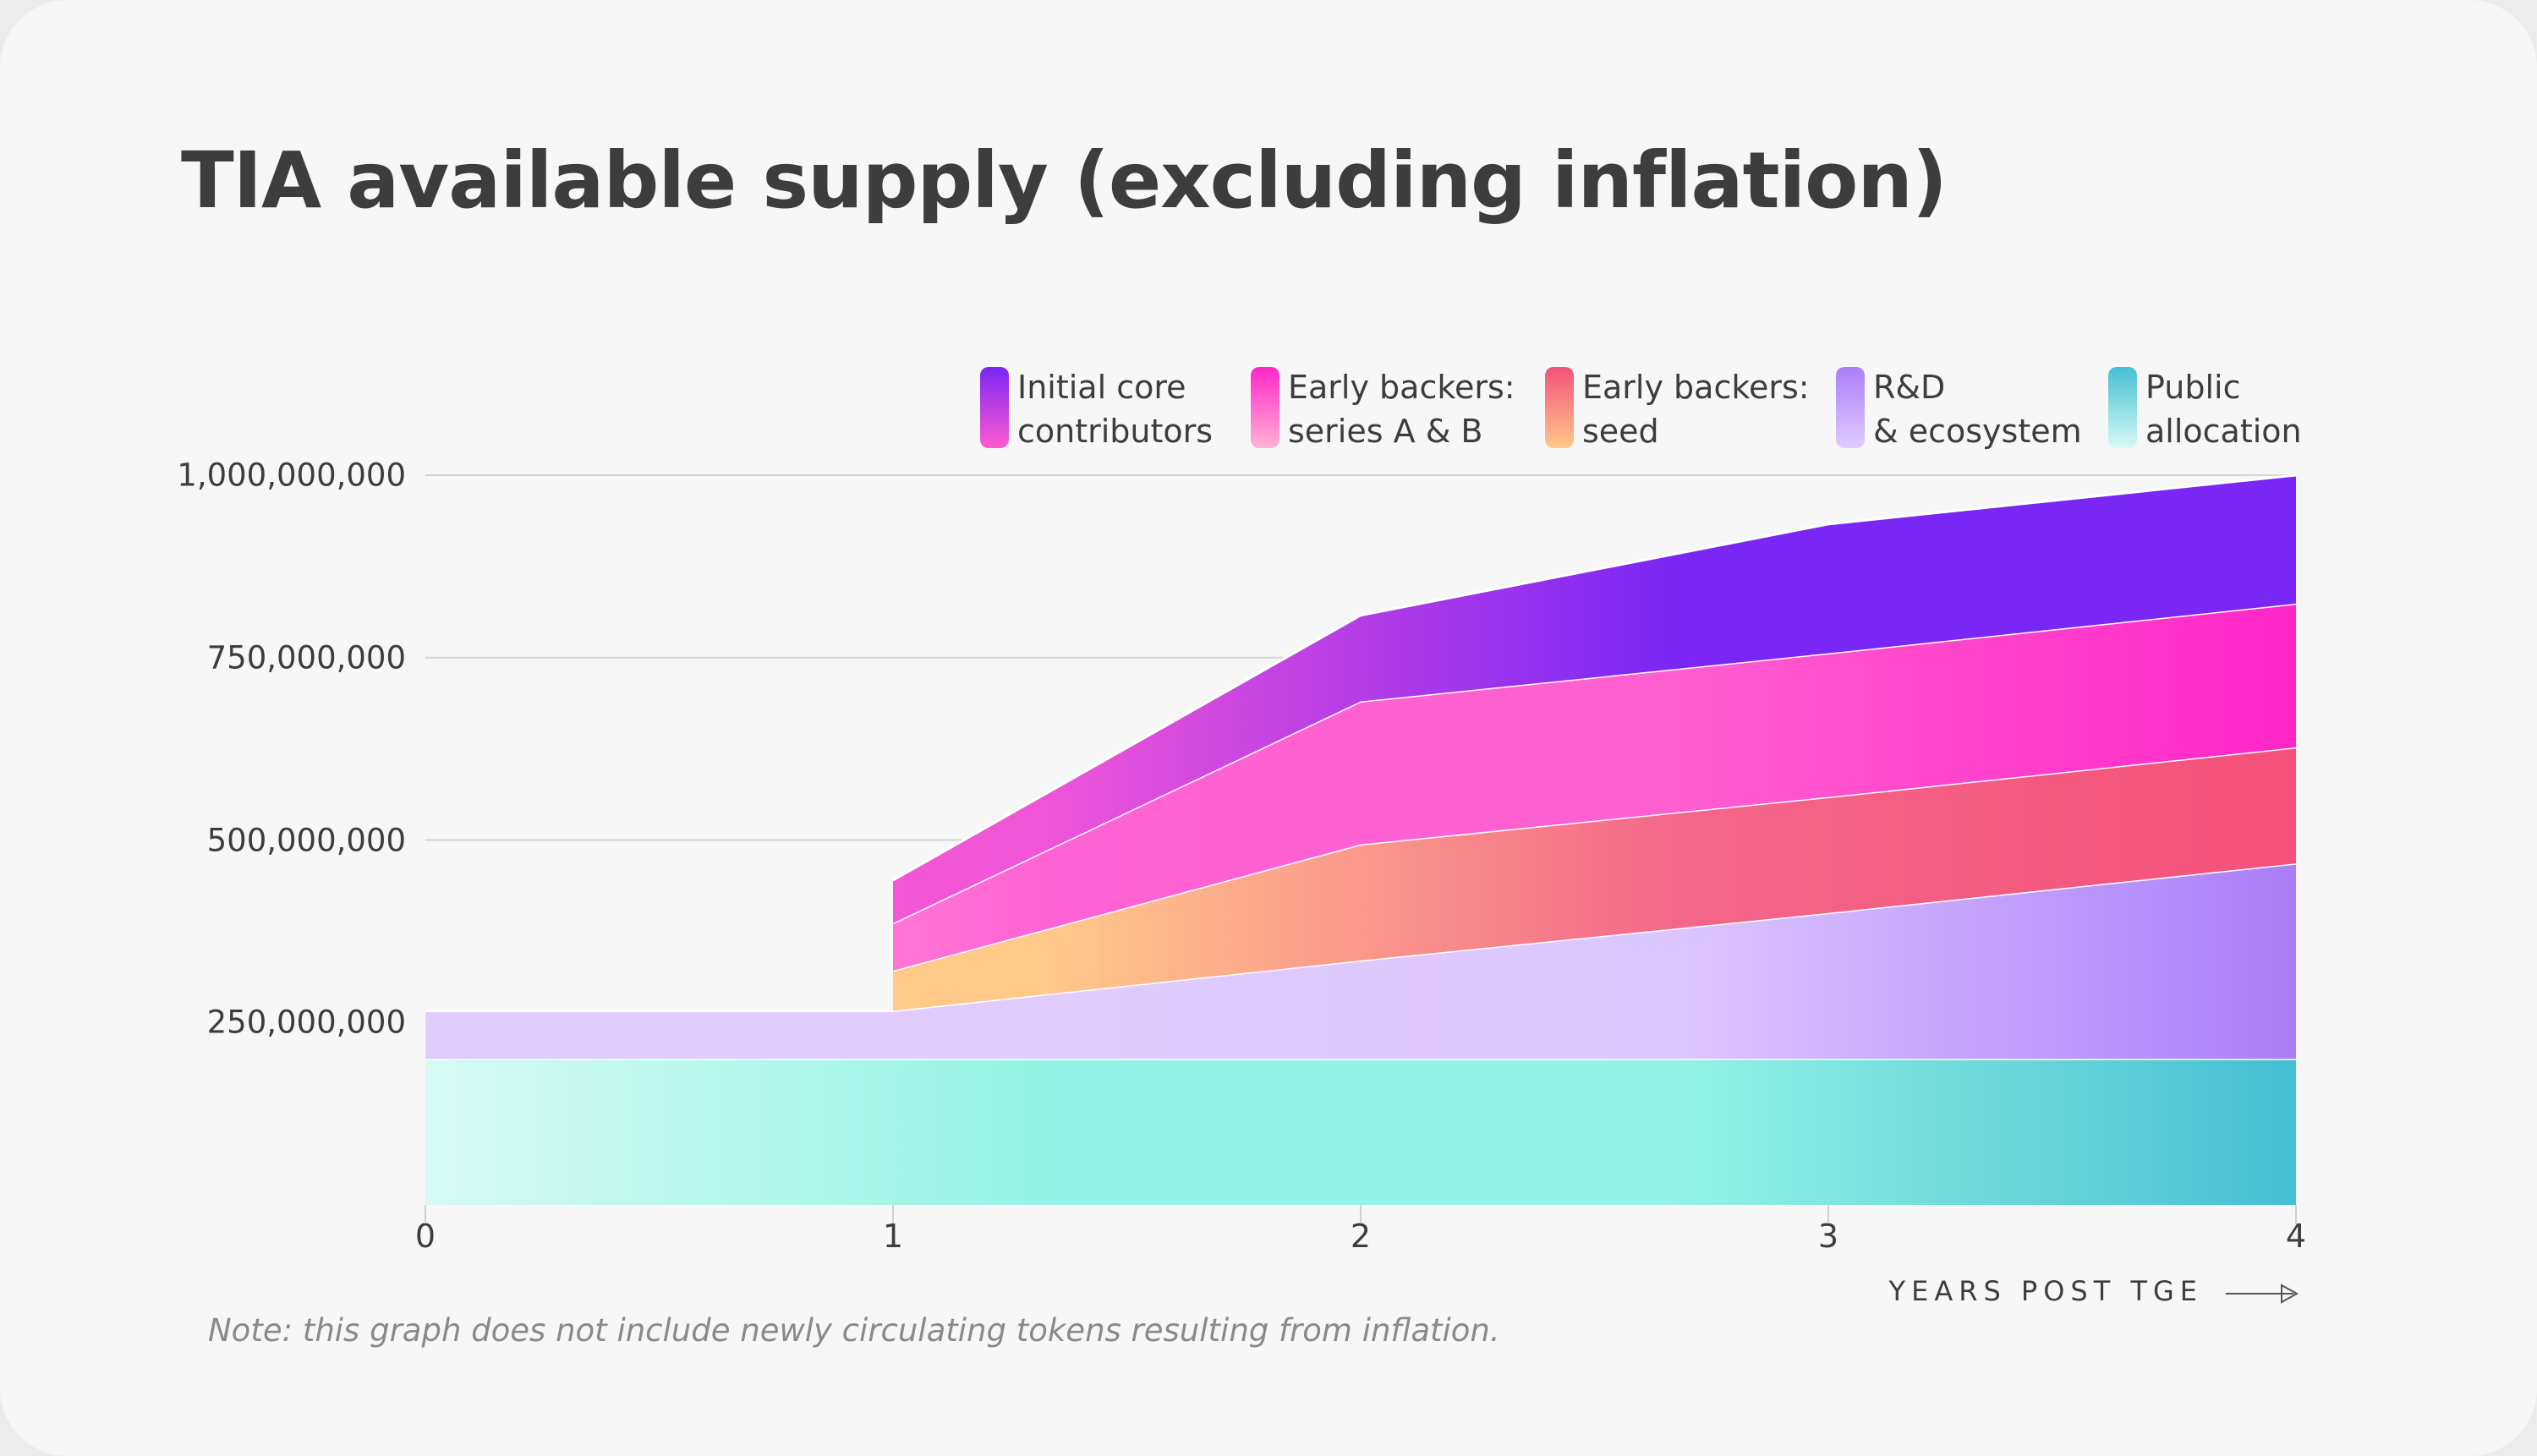  What do you see at coordinates (2193, 387) in the screenshot?
I see `legend-label-line: Public` at bounding box center [2193, 387].